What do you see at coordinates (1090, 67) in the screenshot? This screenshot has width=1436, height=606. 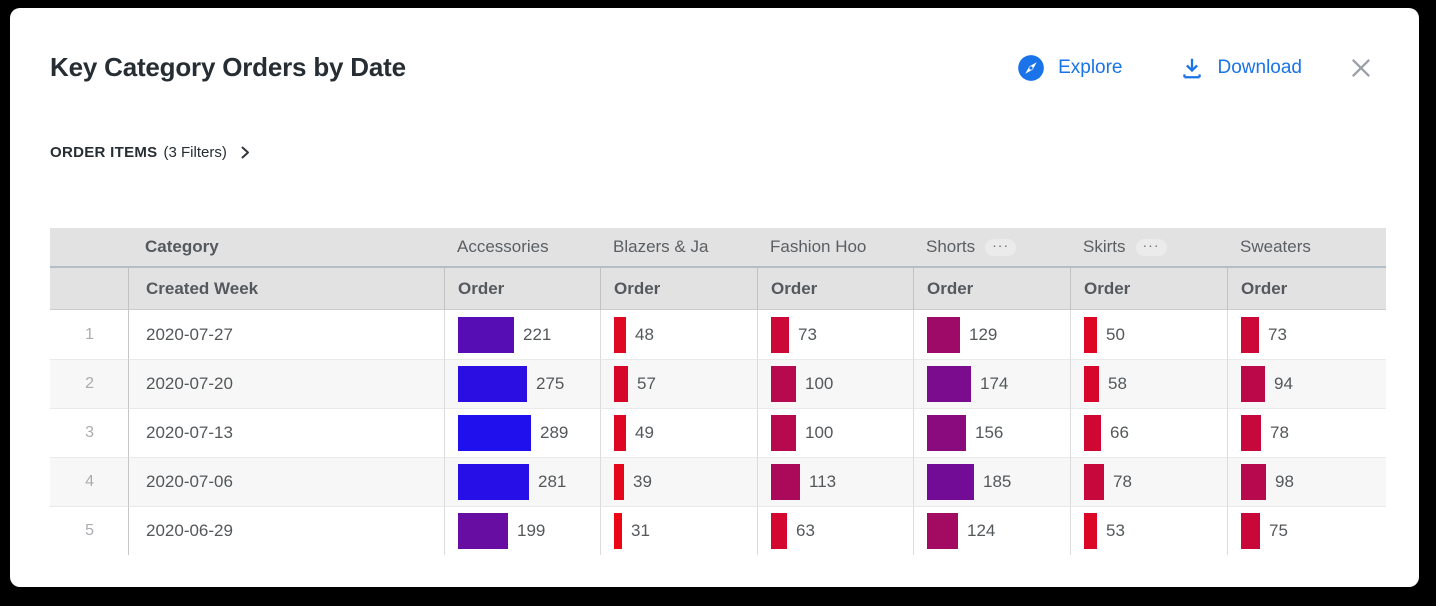 I see `explore-label: Explore` at bounding box center [1090, 67].